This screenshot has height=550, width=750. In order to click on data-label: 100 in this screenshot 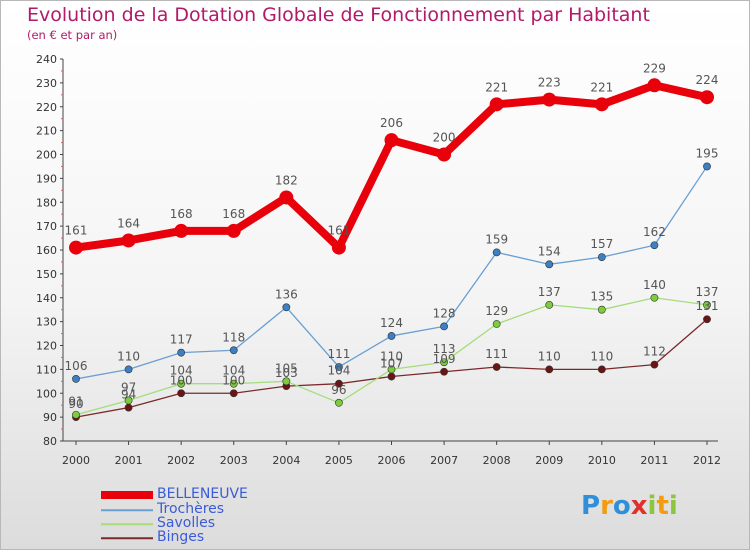, I will do `click(233, 380)`.